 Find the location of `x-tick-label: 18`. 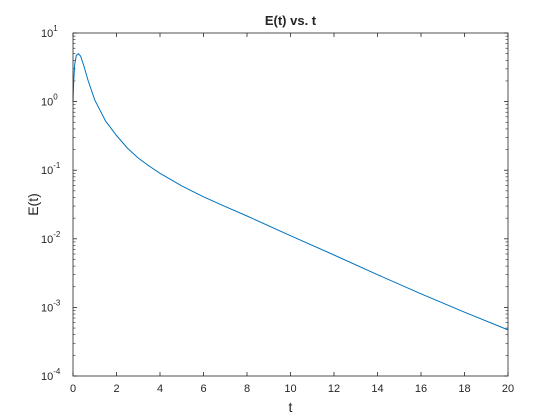

x-tick-label: 18 is located at coordinates (464, 389).